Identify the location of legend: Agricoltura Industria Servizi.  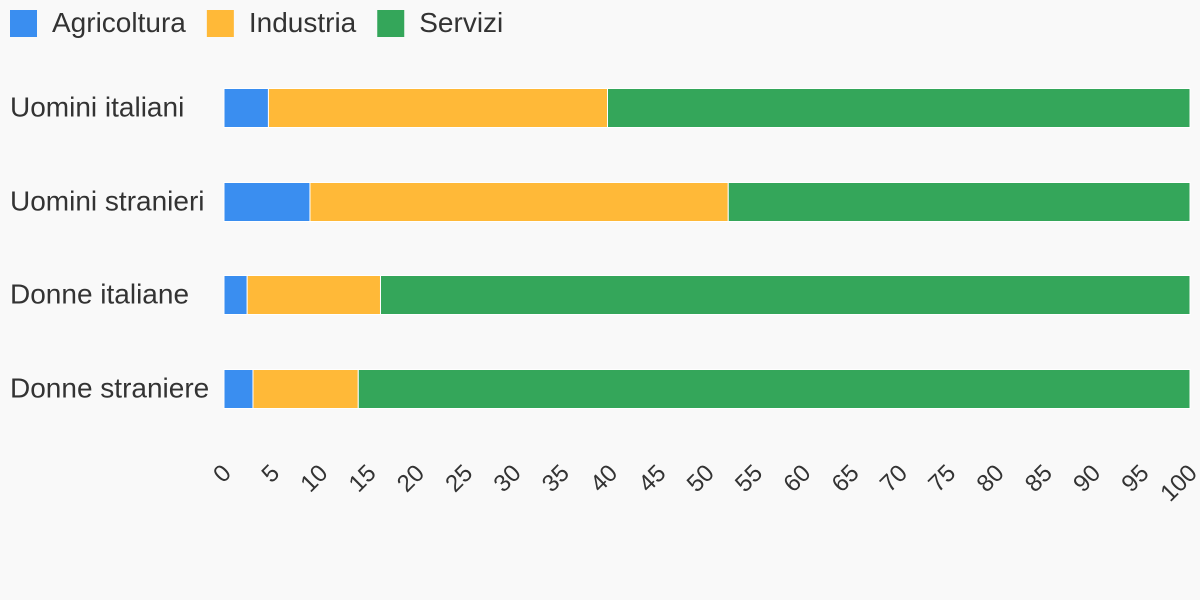
(256, 22).